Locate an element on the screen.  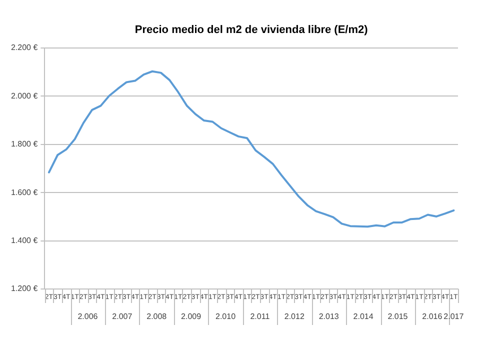
text: 2.007 is located at coordinates (122, 317).